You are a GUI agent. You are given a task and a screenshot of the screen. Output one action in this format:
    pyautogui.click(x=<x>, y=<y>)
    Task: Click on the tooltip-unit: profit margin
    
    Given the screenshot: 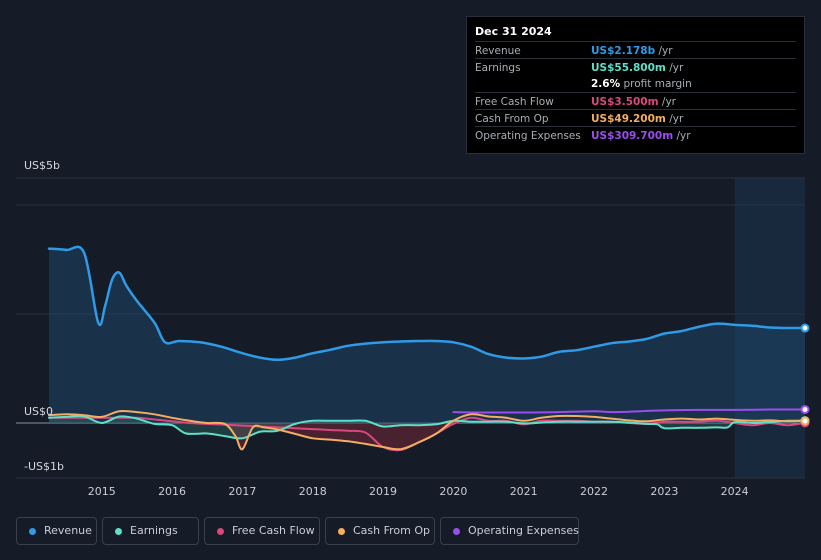 What is the action you would take?
    pyautogui.click(x=657, y=84)
    